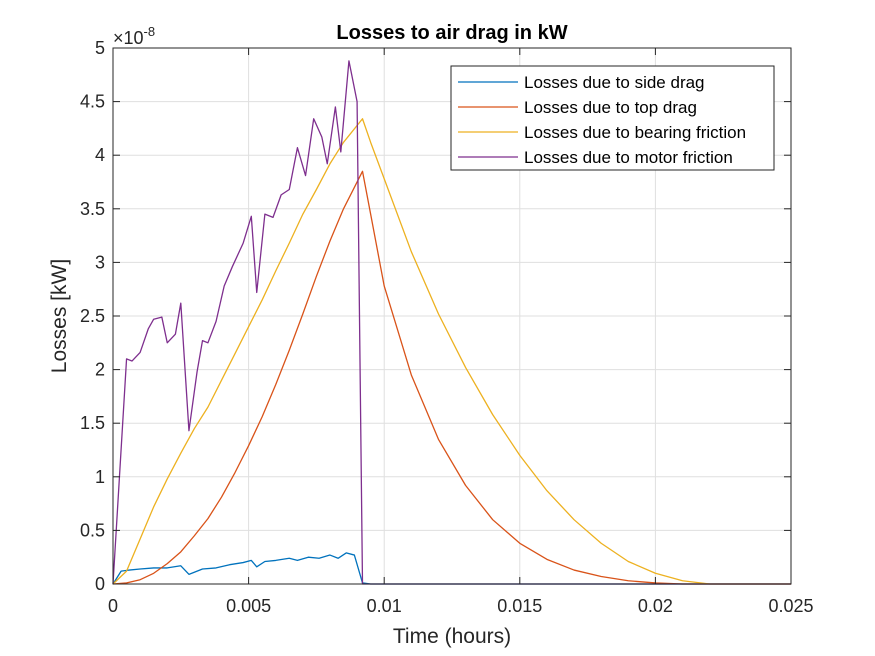 The width and height of the screenshot is (875, 656). What do you see at coordinates (628, 157) in the screenshot?
I see `legend-label-4: Losses due to motor friction` at bounding box center [628, 157].